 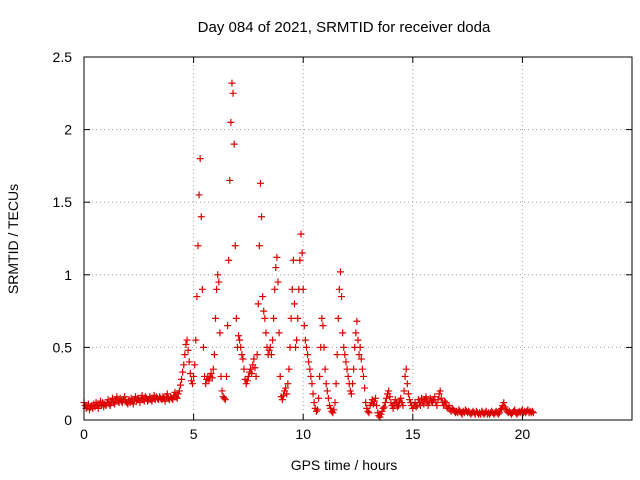 I want to click on x-tick-label: 15, so click(x=413, y=434).